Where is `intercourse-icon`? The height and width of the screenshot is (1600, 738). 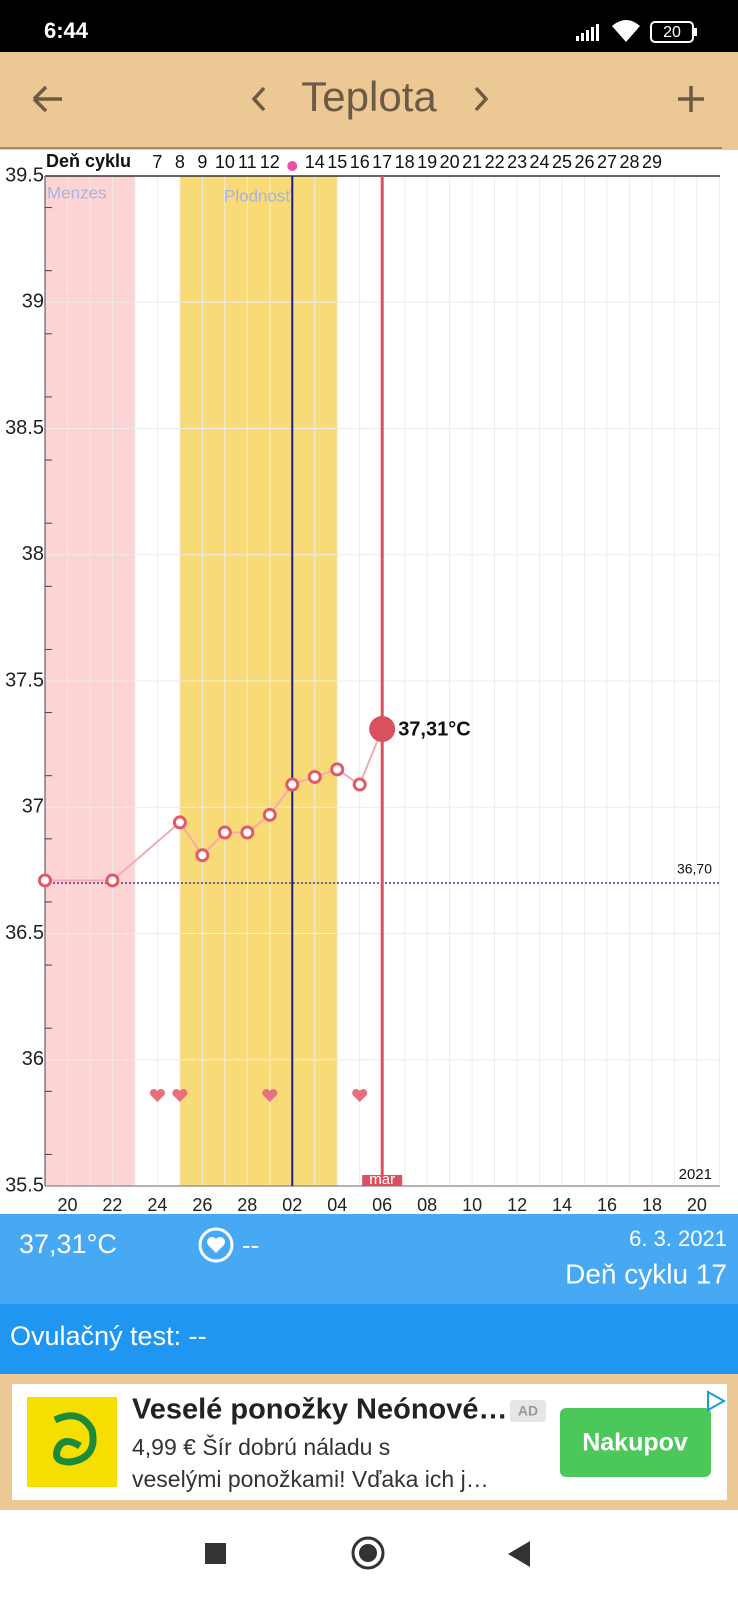 intercourse-icon is located at coordinates (216, 1245).